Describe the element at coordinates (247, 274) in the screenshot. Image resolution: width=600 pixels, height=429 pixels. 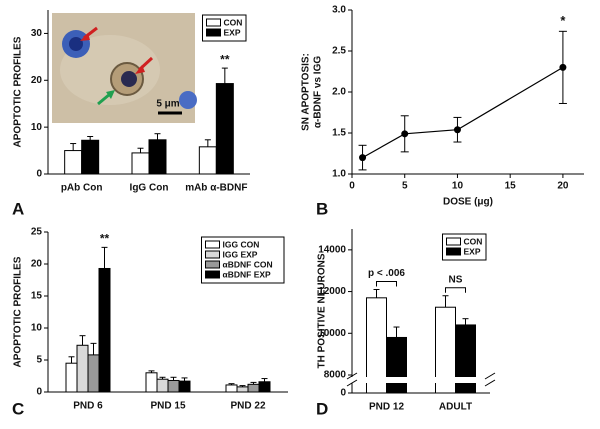
I see `legend-label: αBDNF EXP` at that location.